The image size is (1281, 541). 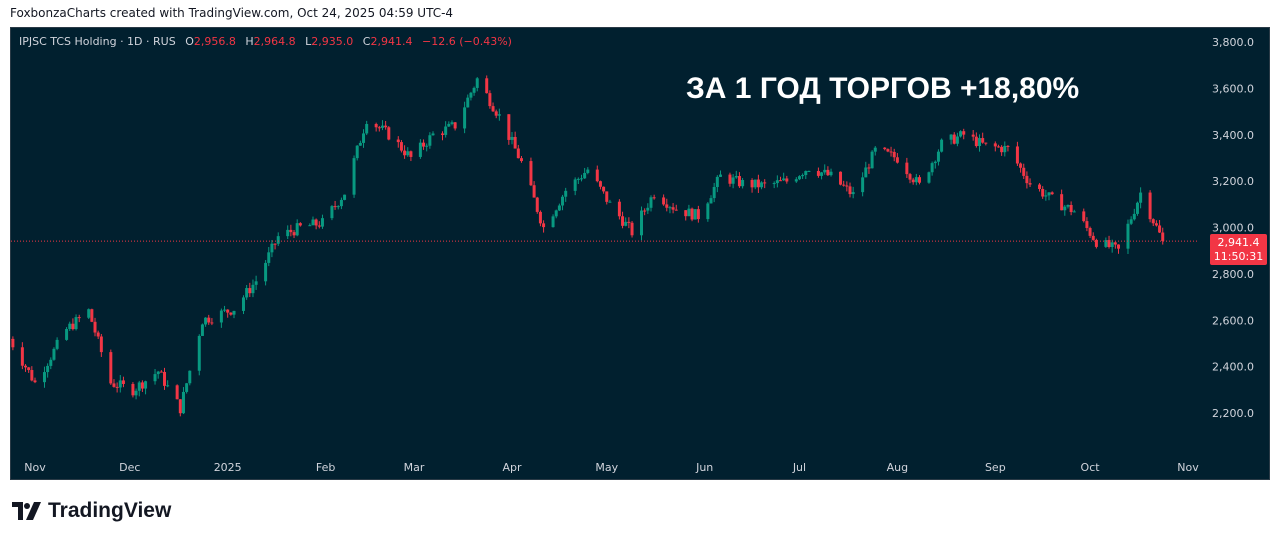 What do you see at coordinates (466, 41) in the screenshot?
I see `change-value: −12.6 (−0.43%)` at bounding box center [466, 41].